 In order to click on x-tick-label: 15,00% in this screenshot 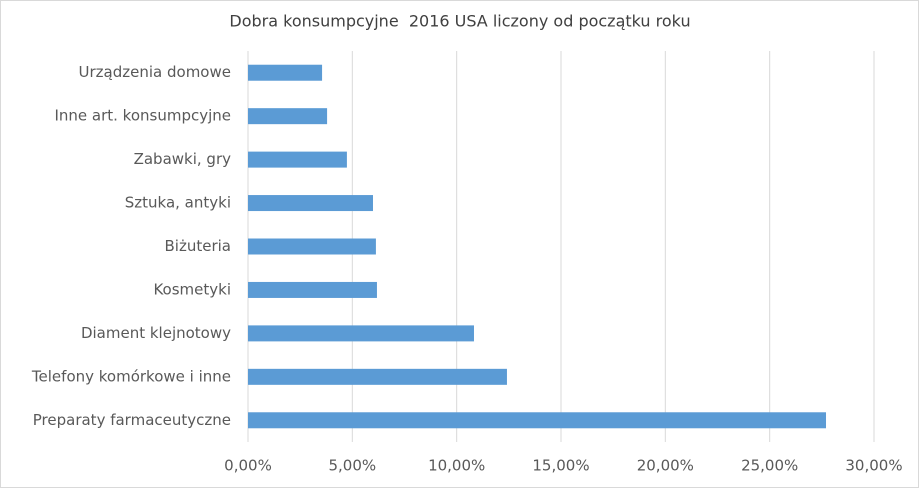, I will do `click(560, 466)`.